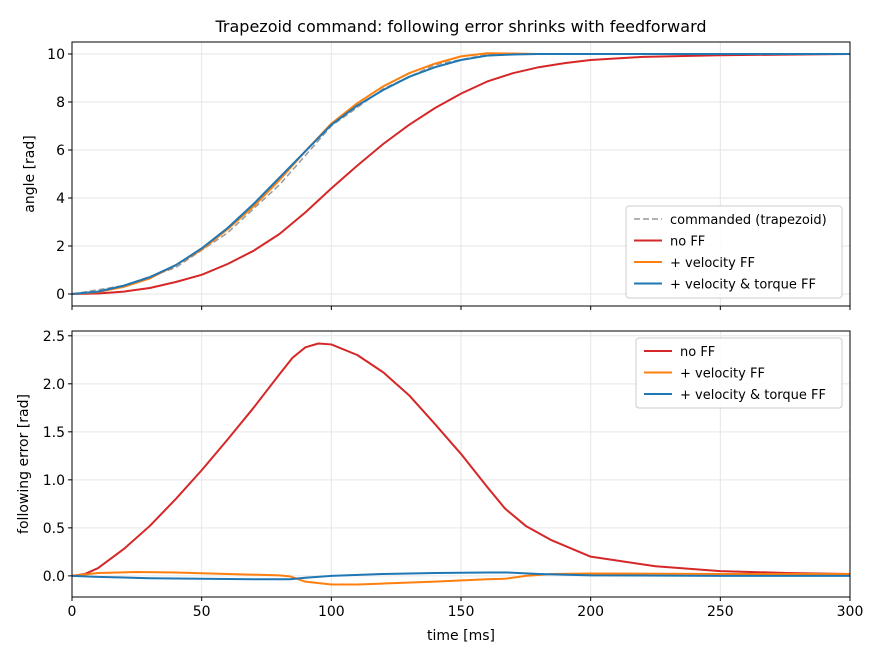 The height and width of the screenshot is (660, 880). Describe the element at coordinates (60, 151) in the screenshot. I see `y-tick-label: 6` at that location.